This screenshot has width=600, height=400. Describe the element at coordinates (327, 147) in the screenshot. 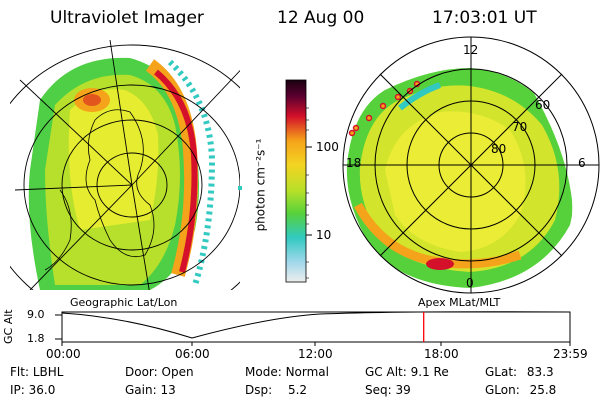

I see `colorbar-tick-100: 100` at that location.